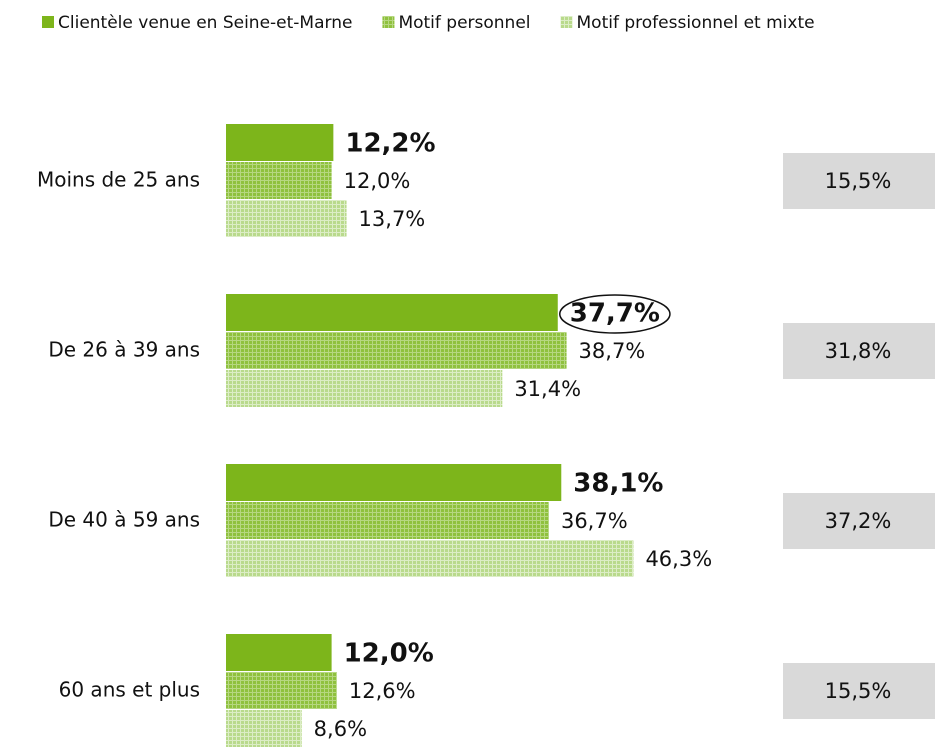  I want to click on side-value-label: 37,2%, so click(858, 521).